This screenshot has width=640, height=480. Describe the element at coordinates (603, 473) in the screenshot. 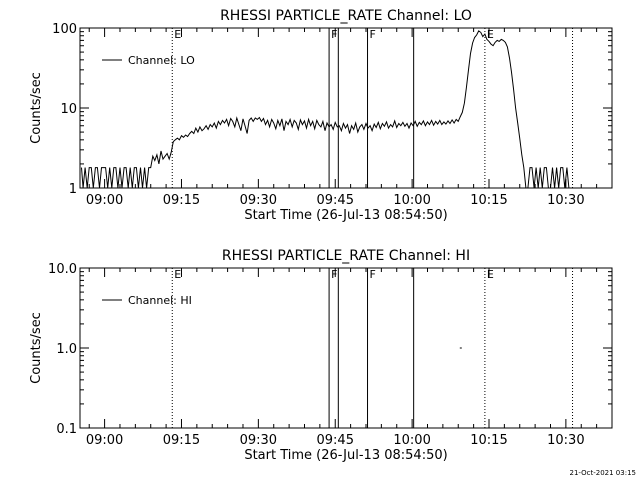

I see `generation-timestamp: 21-Oct-2021 03:15` at that location.